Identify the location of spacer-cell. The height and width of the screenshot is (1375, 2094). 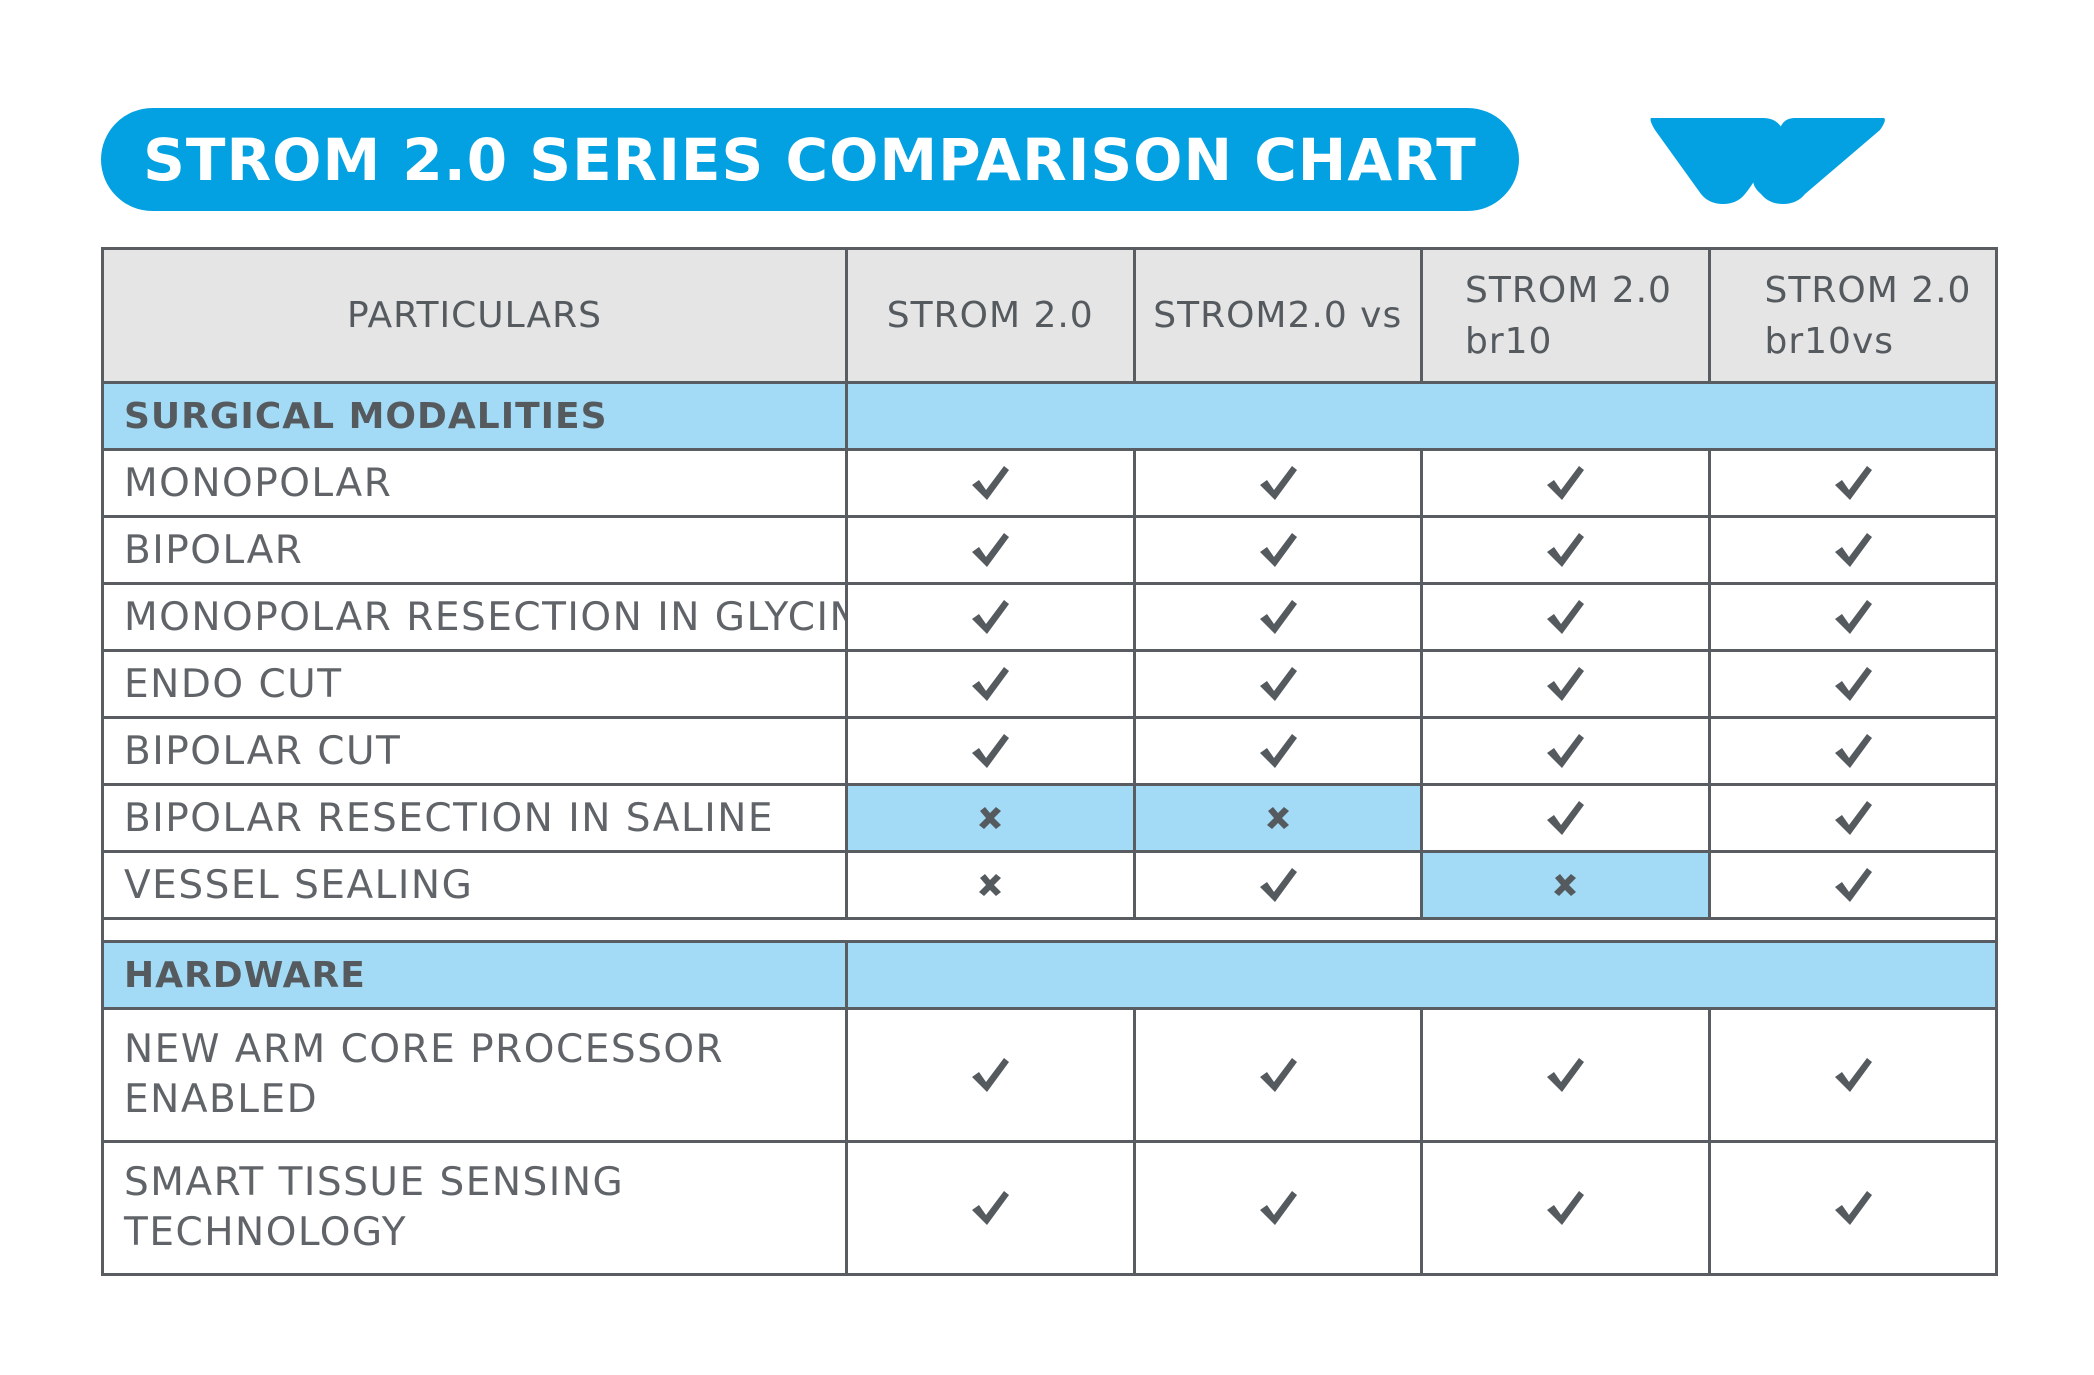
(1049, 930).